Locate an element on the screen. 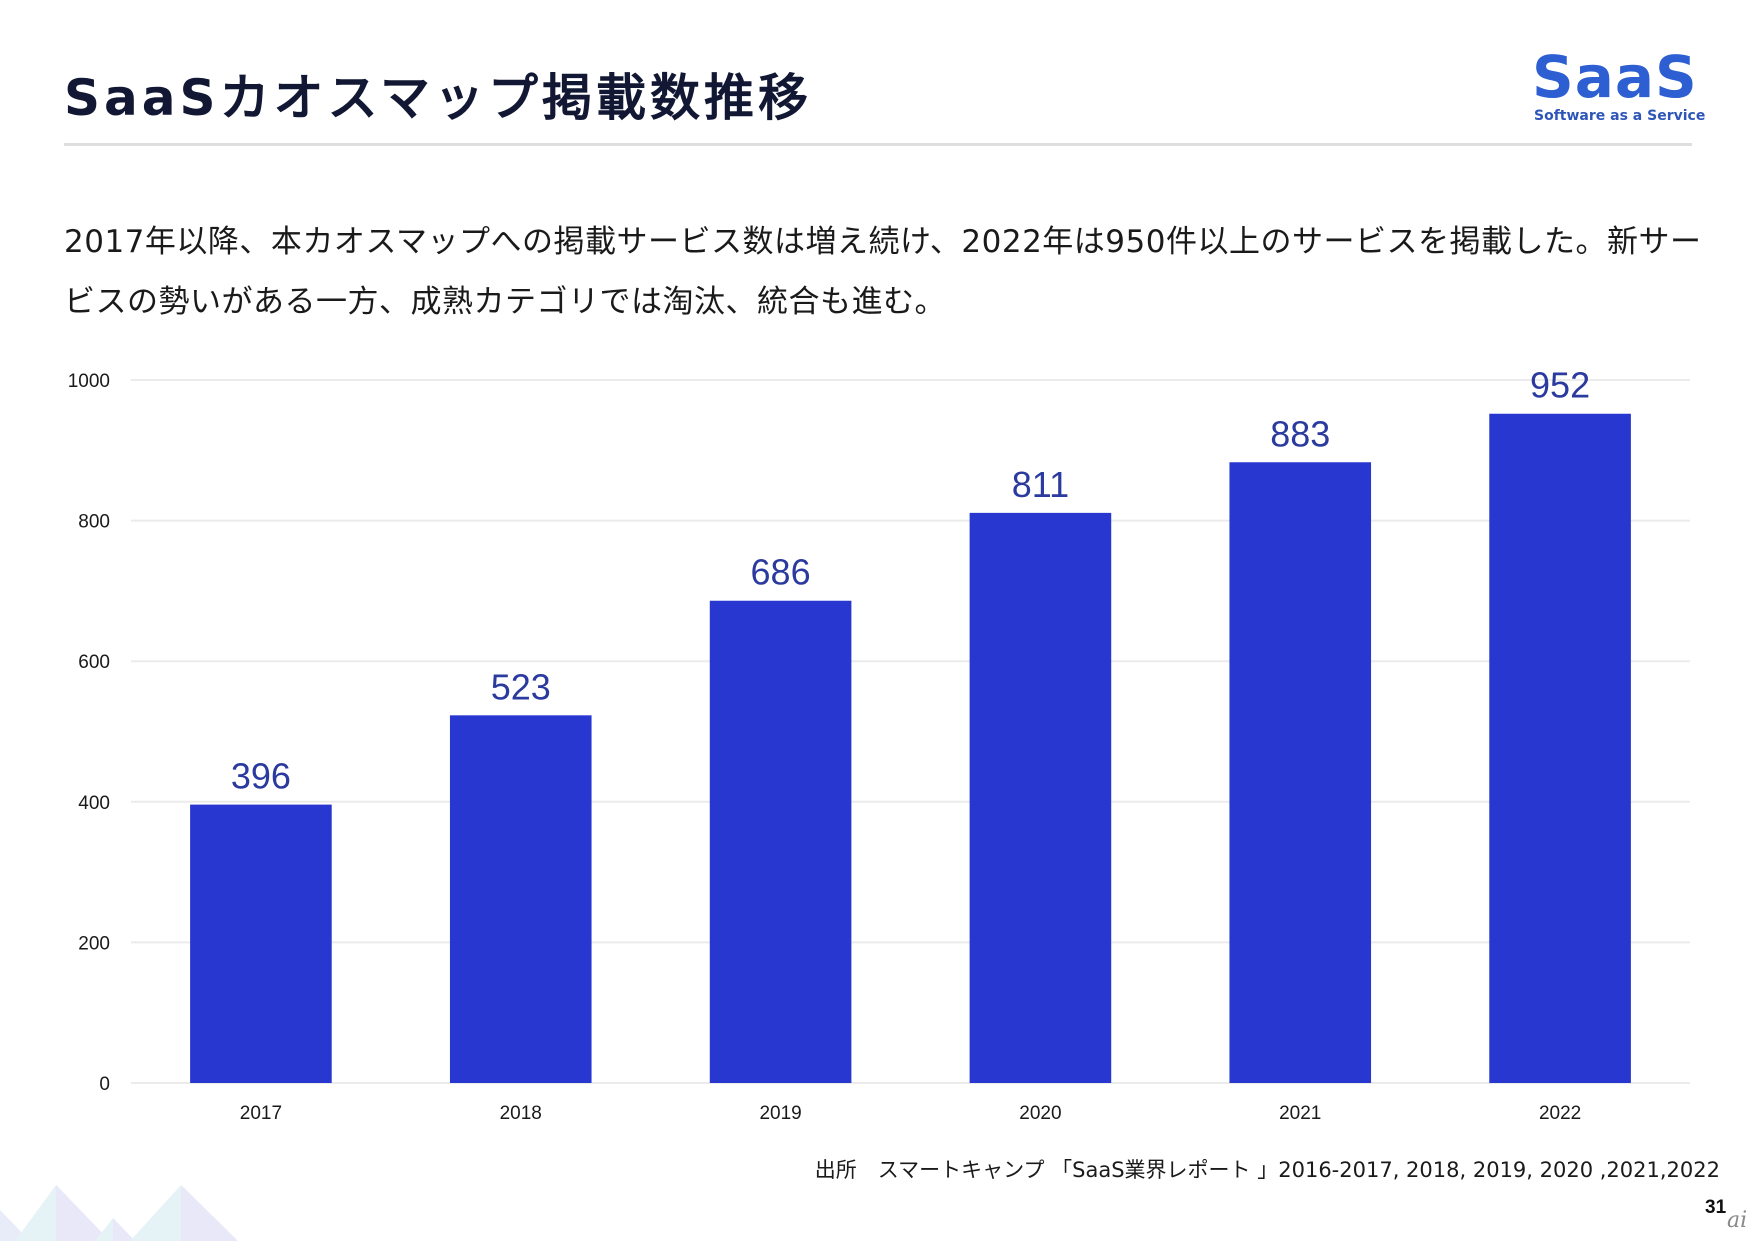 Image resolution: width=1755 pixels, height=1241 pixels. y-tick-label: 200 is located at coordinates (94, 943).